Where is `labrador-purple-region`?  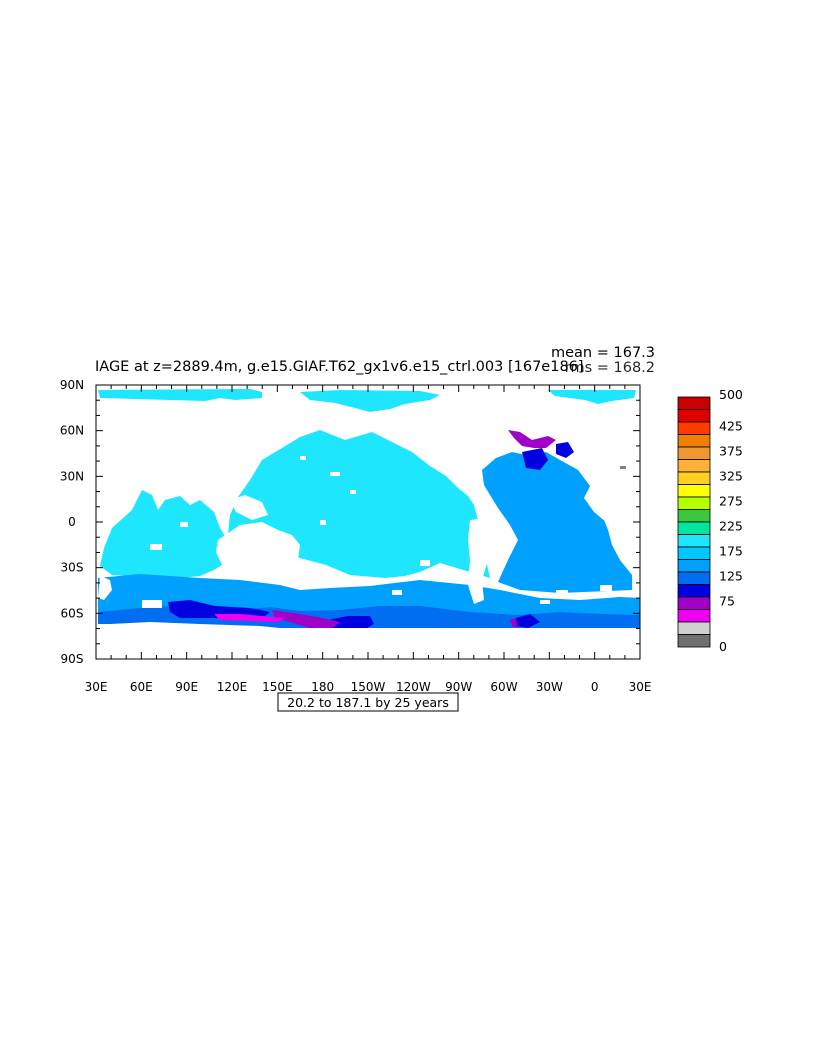 labrador-purple-region is located at coordinates (532, 439).